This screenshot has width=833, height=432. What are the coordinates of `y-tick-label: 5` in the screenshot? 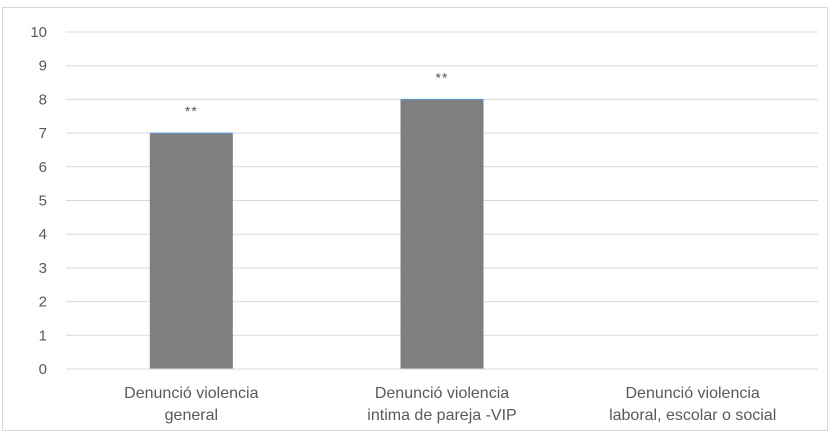 It's located at (43, 201).